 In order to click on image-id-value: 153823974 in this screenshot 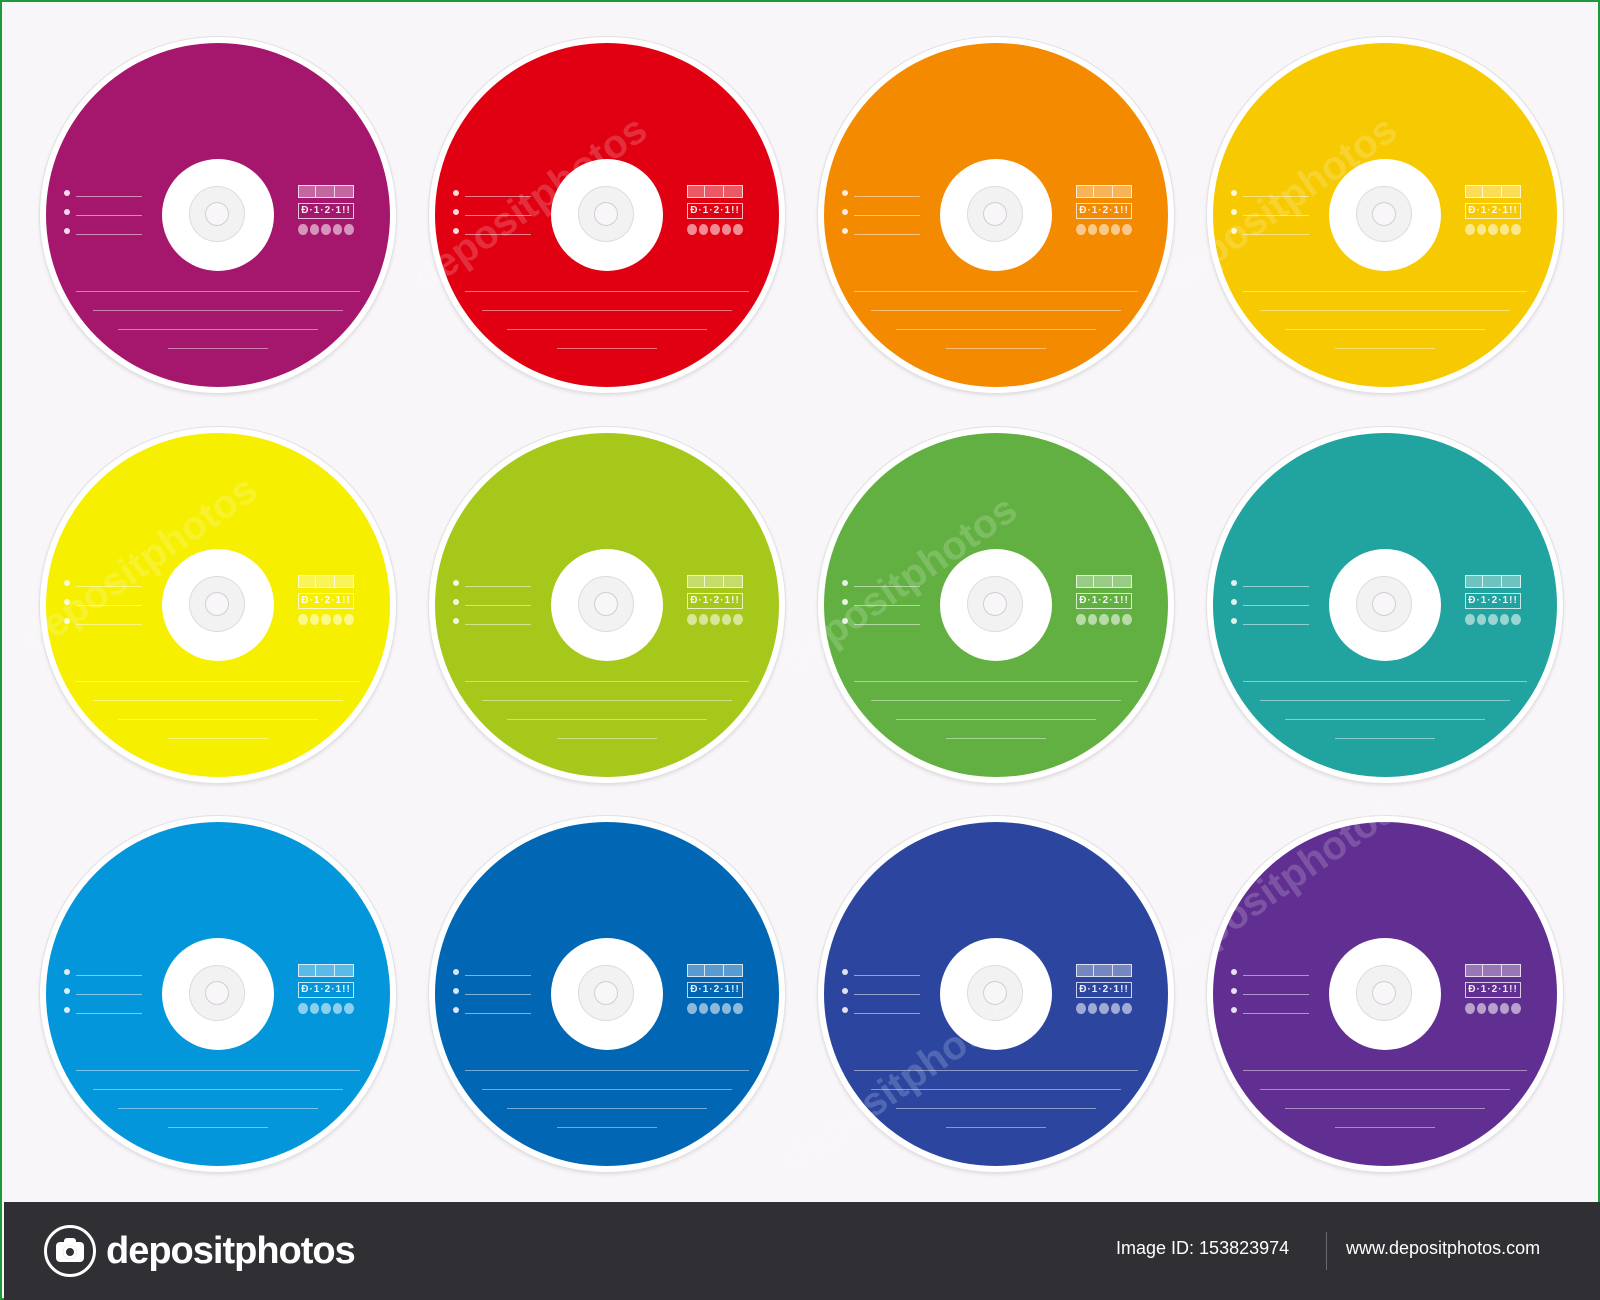, I will do `click(1244, 1248)`.